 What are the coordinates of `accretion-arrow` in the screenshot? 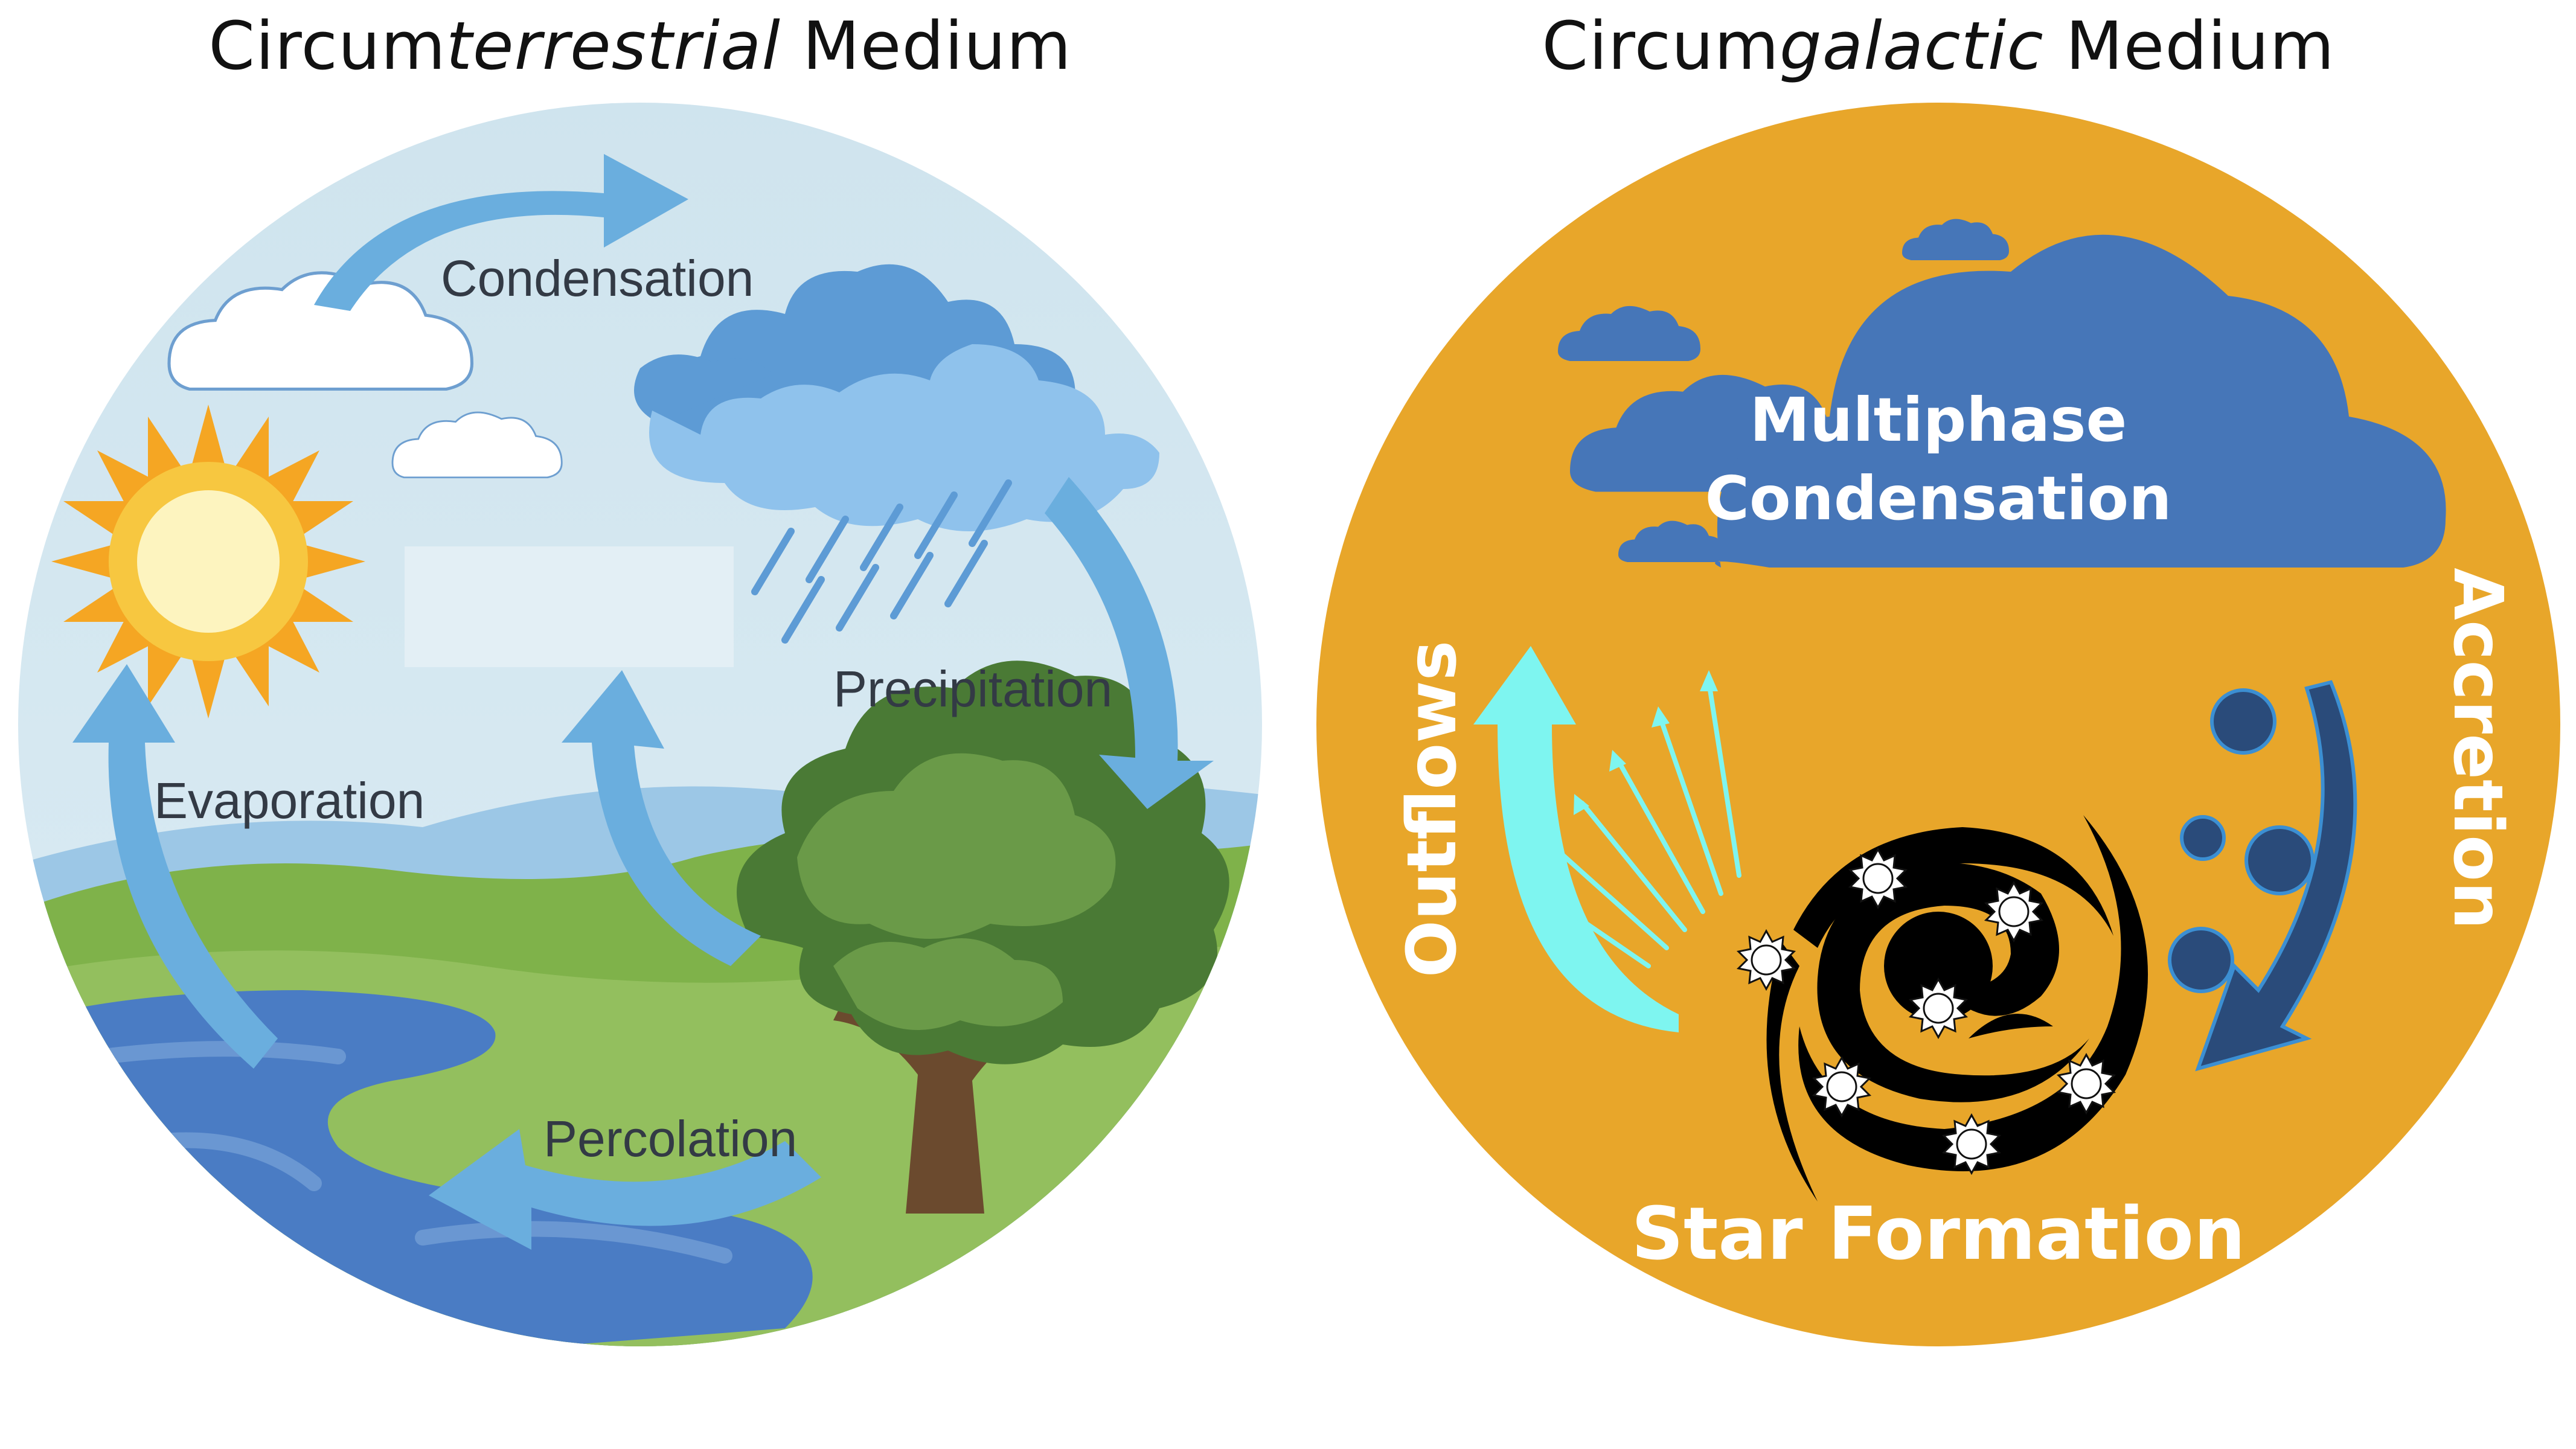 It's located at (2276, 876).